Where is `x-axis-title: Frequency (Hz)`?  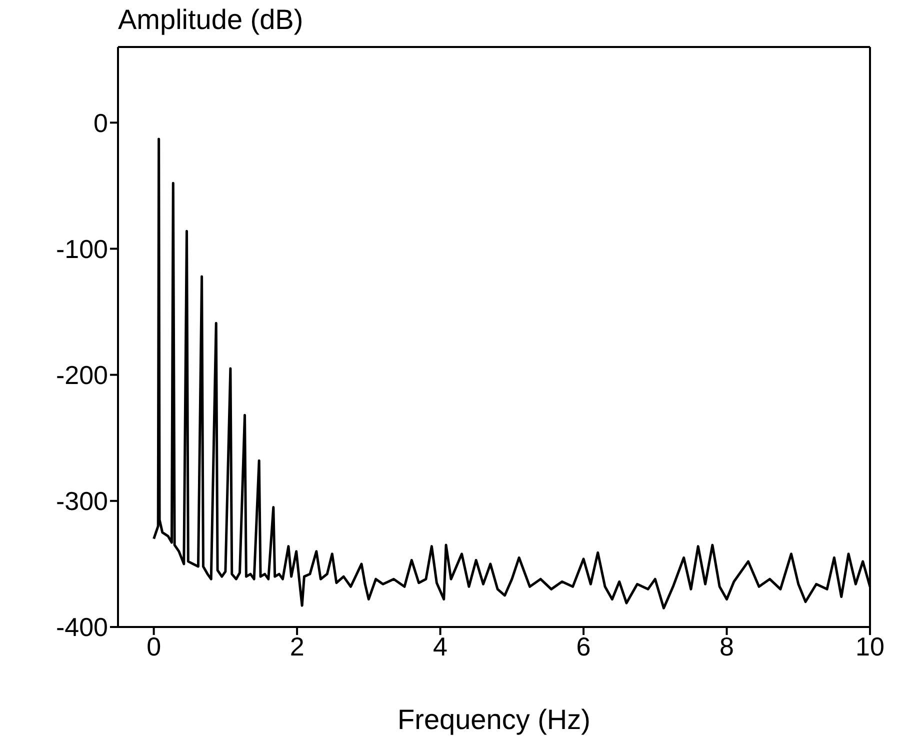 x-axis-title: Frequency (Hz) is located at coordinates (494, 719).